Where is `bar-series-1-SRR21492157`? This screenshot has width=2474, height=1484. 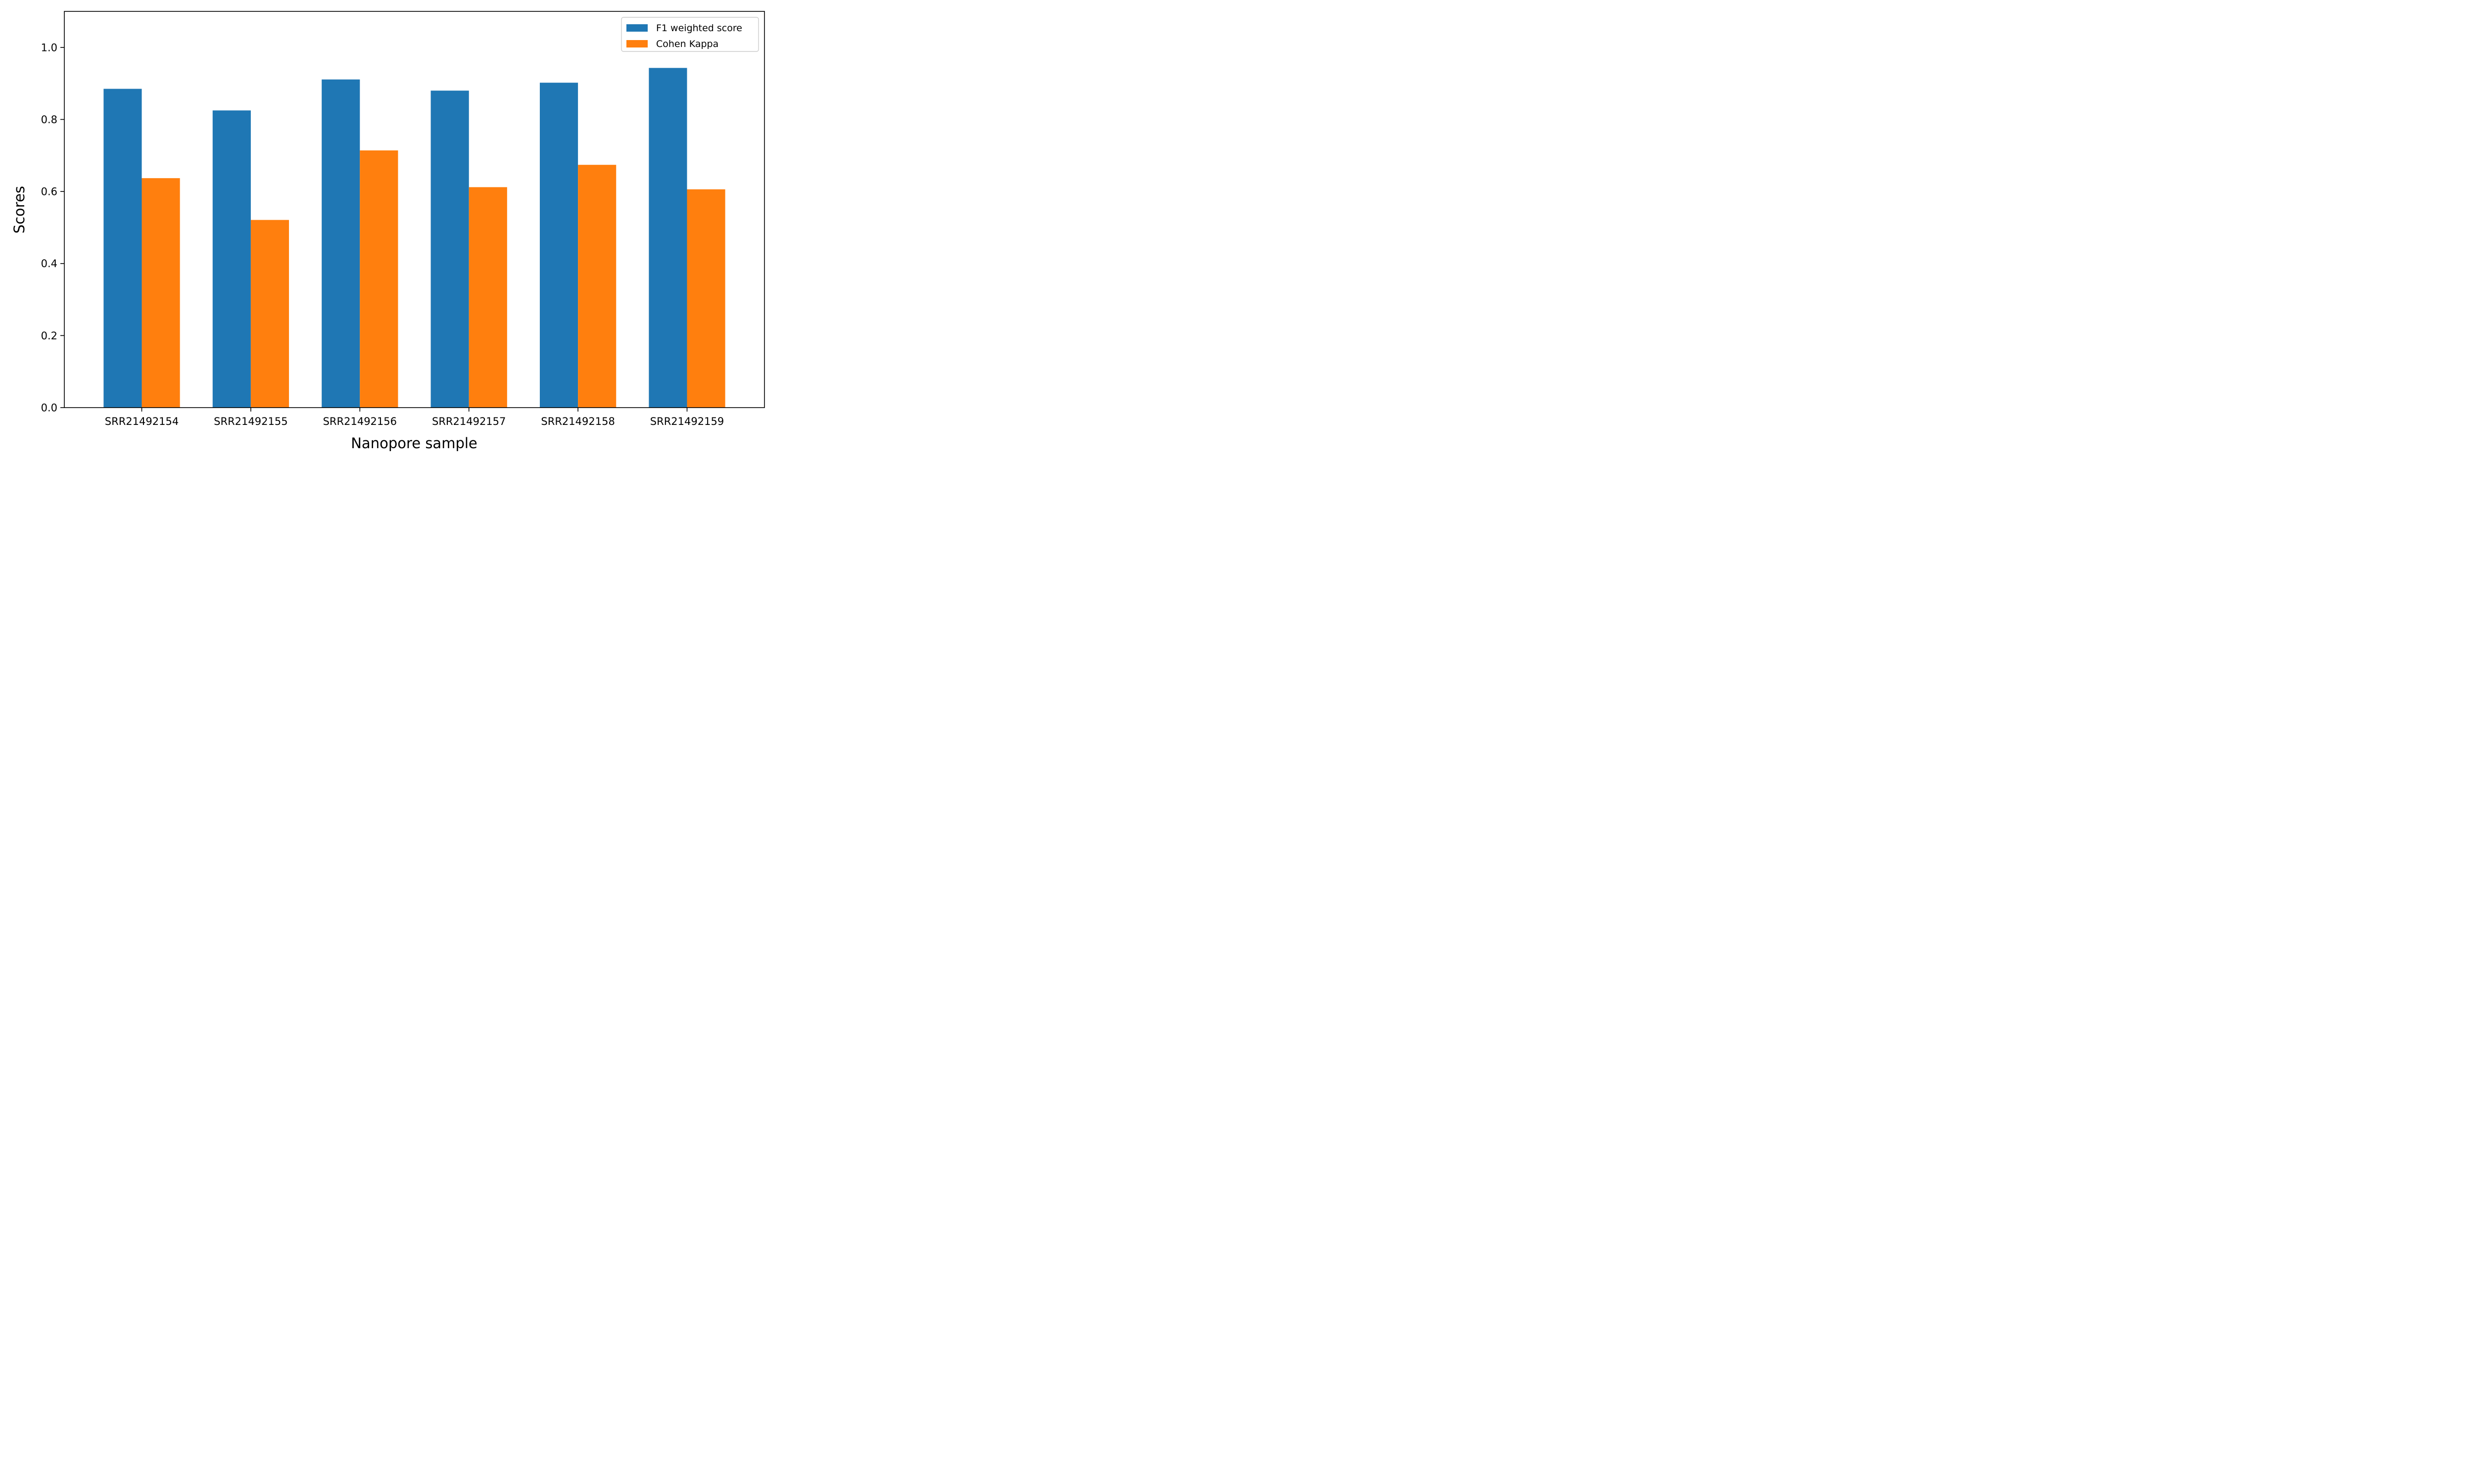
bar-series-1-SRR21492157 is located at coordinates (449, 249).